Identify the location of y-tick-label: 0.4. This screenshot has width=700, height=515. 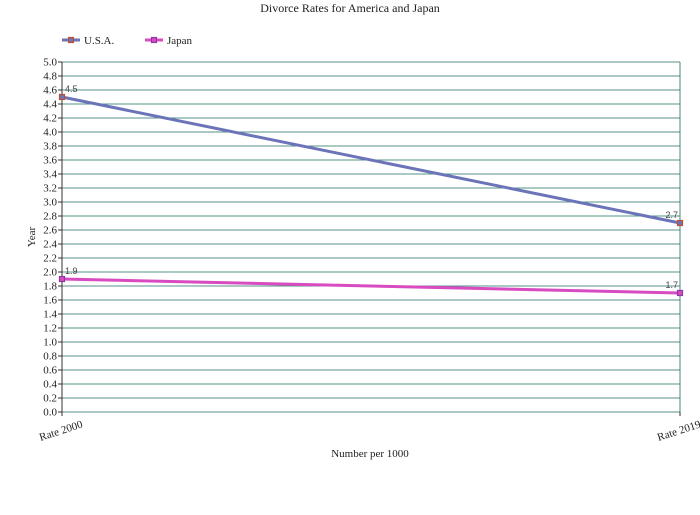
(50, 385).